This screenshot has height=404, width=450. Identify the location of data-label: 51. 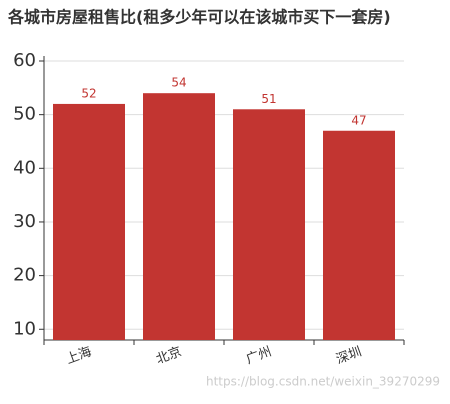
(268, 99).